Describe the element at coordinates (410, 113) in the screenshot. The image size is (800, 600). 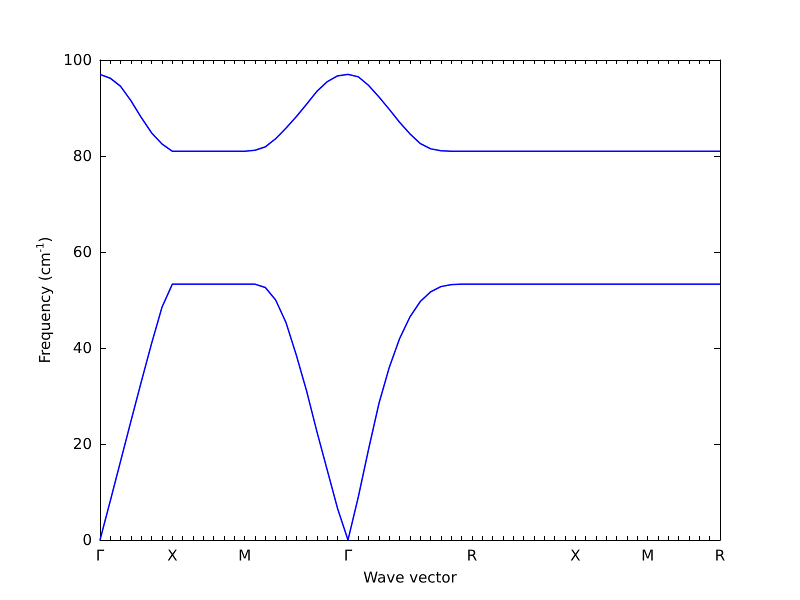
I see `line-series` at that location.